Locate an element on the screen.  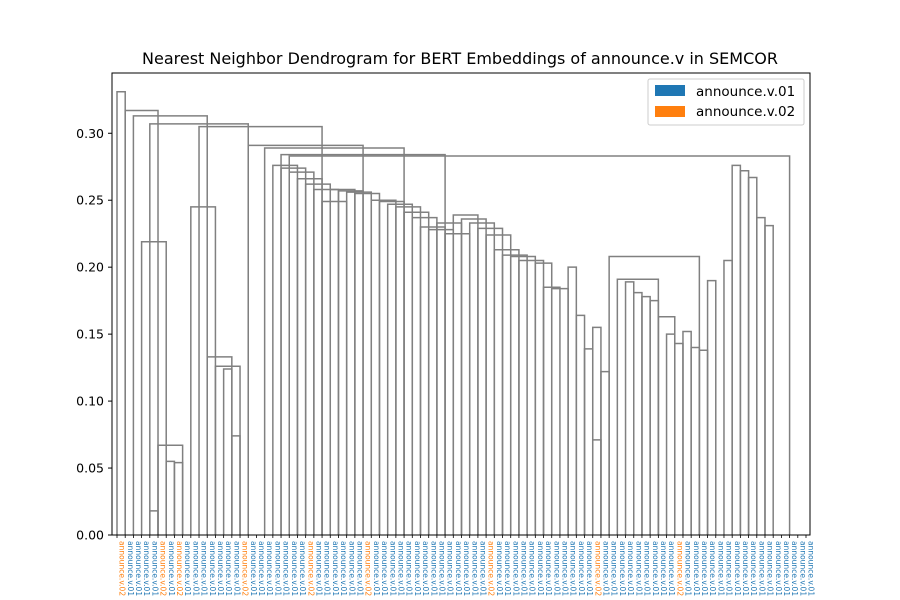
y-tick-label: 0.30 is located at coordinates (90, 133).